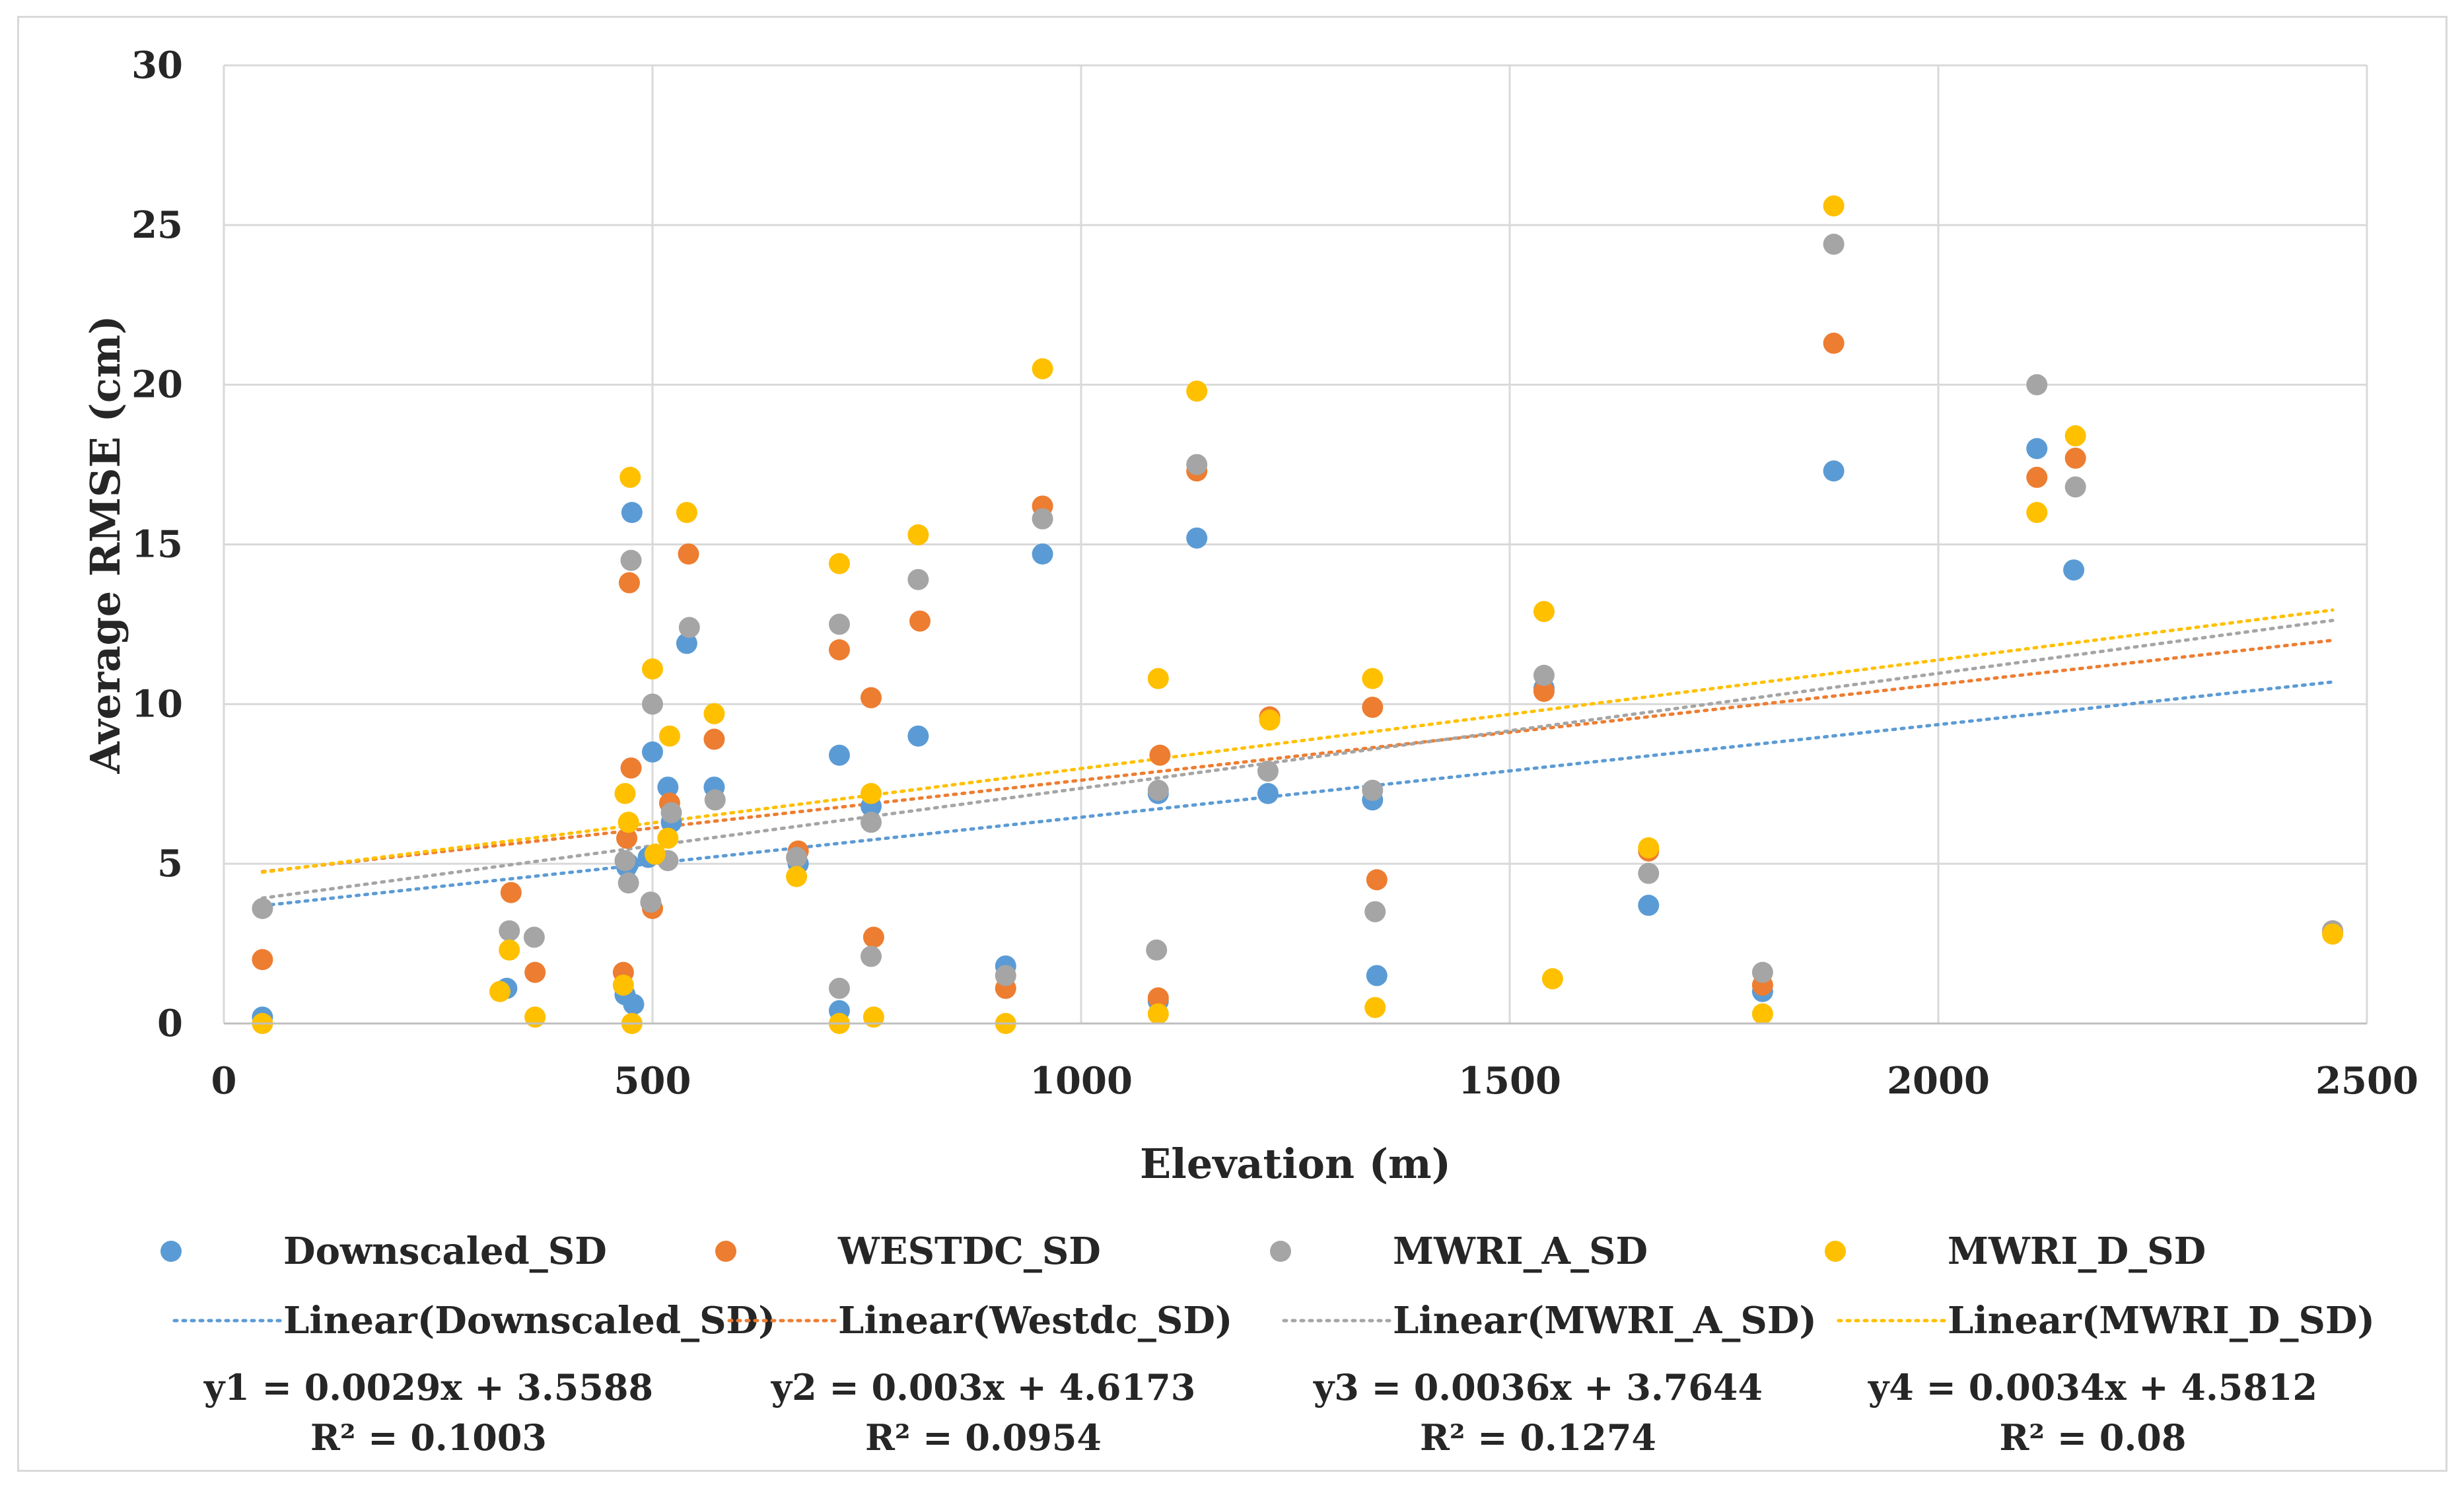 This screenshot has width=2464, height=1489. I want to click on trend-equation: y4 = 0.0034x + 4.5812, so click(2092, 1387).